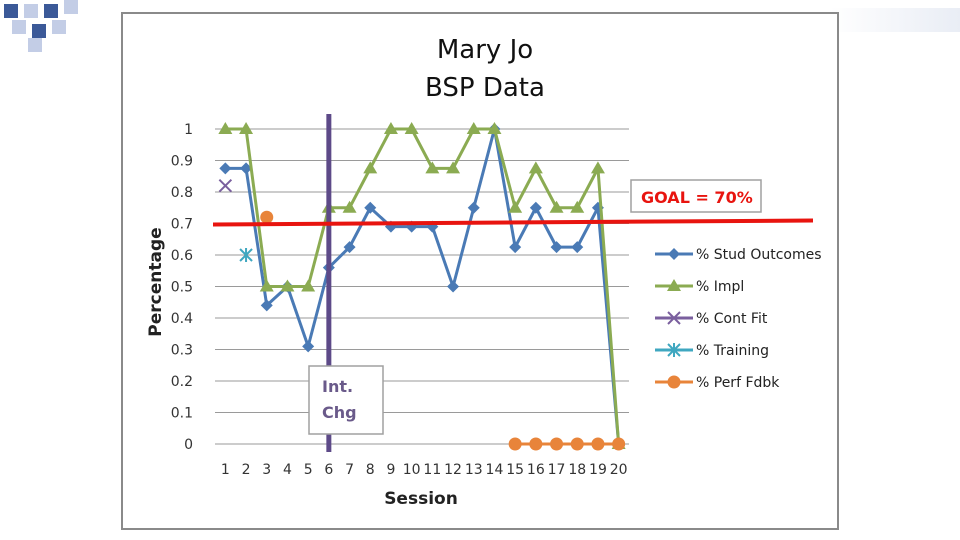 The image size is (960, 540). Describe the element at coordinates (485, 50) in the screenshot. I see `chart-title: Mary Jo` at that location.